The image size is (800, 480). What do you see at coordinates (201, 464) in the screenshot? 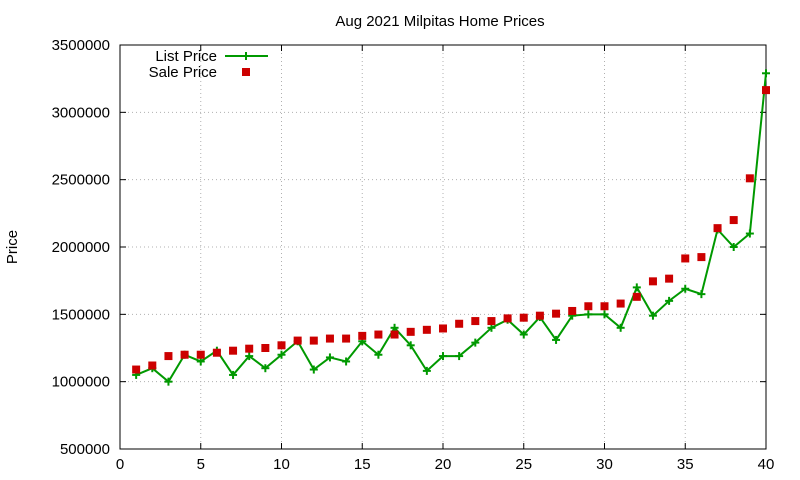
I see `x-tick-label: 5` at bounding box center [201, 464].